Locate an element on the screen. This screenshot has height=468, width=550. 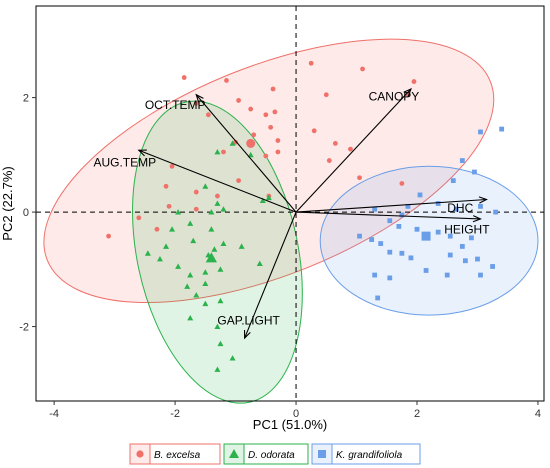
loading-label: DHC is located at coordinates (460, 208).